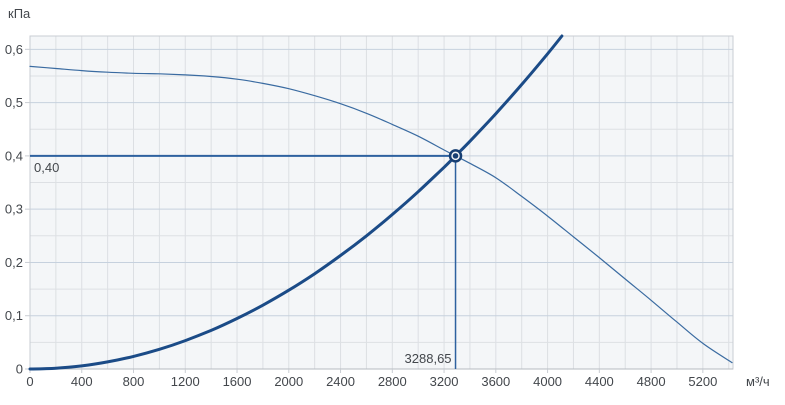  Describe the element at coordinates (14, 49) in the screenshot. I see `y-tick-label: 0,6` at that location.